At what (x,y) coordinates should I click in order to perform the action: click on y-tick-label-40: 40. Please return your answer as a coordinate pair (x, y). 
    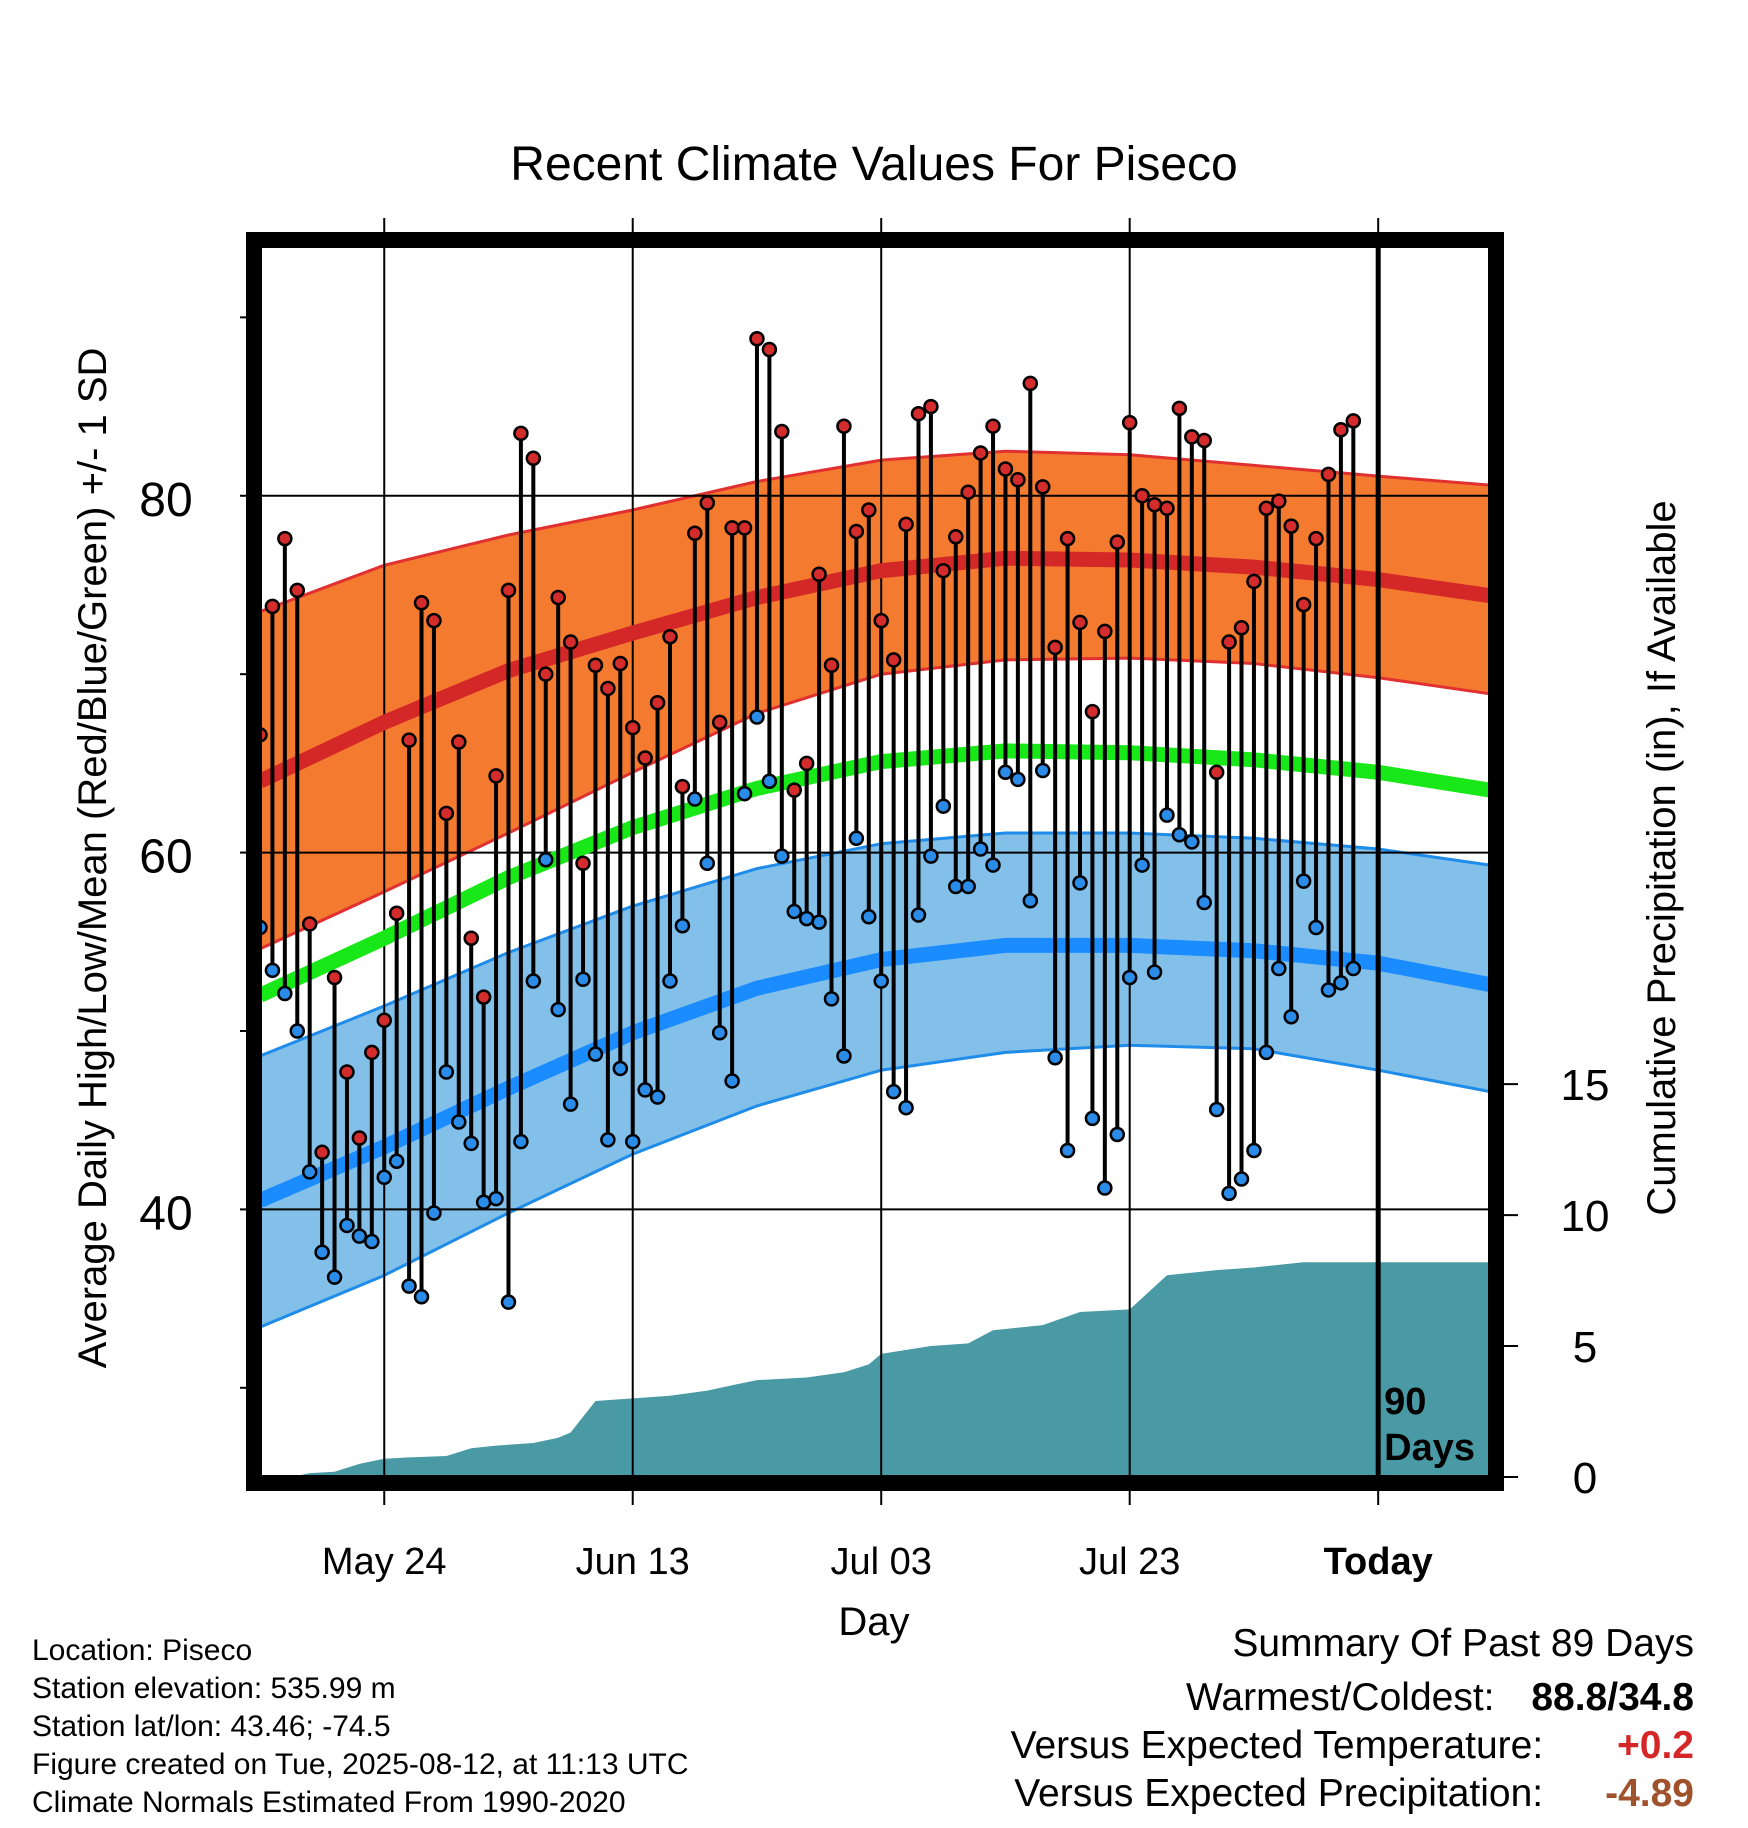
    Looking at the image, I should click on (165, 1213).